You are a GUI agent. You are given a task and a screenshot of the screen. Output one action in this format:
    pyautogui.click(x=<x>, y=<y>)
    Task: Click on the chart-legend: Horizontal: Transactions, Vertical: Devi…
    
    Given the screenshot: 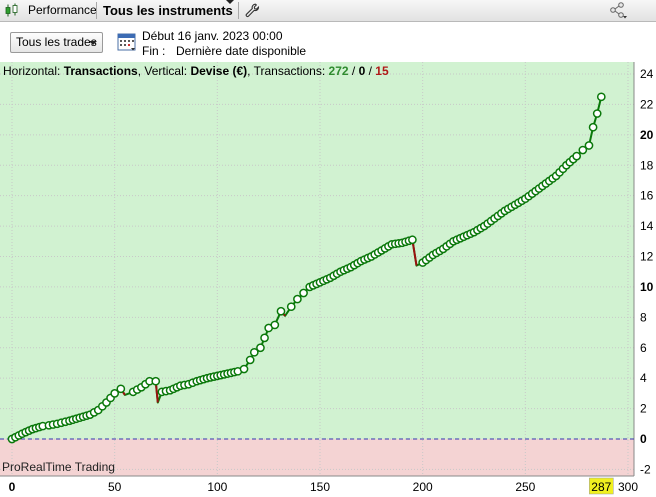 What is the action you would take?
    pyautogui.click(x=196, y=71)
    